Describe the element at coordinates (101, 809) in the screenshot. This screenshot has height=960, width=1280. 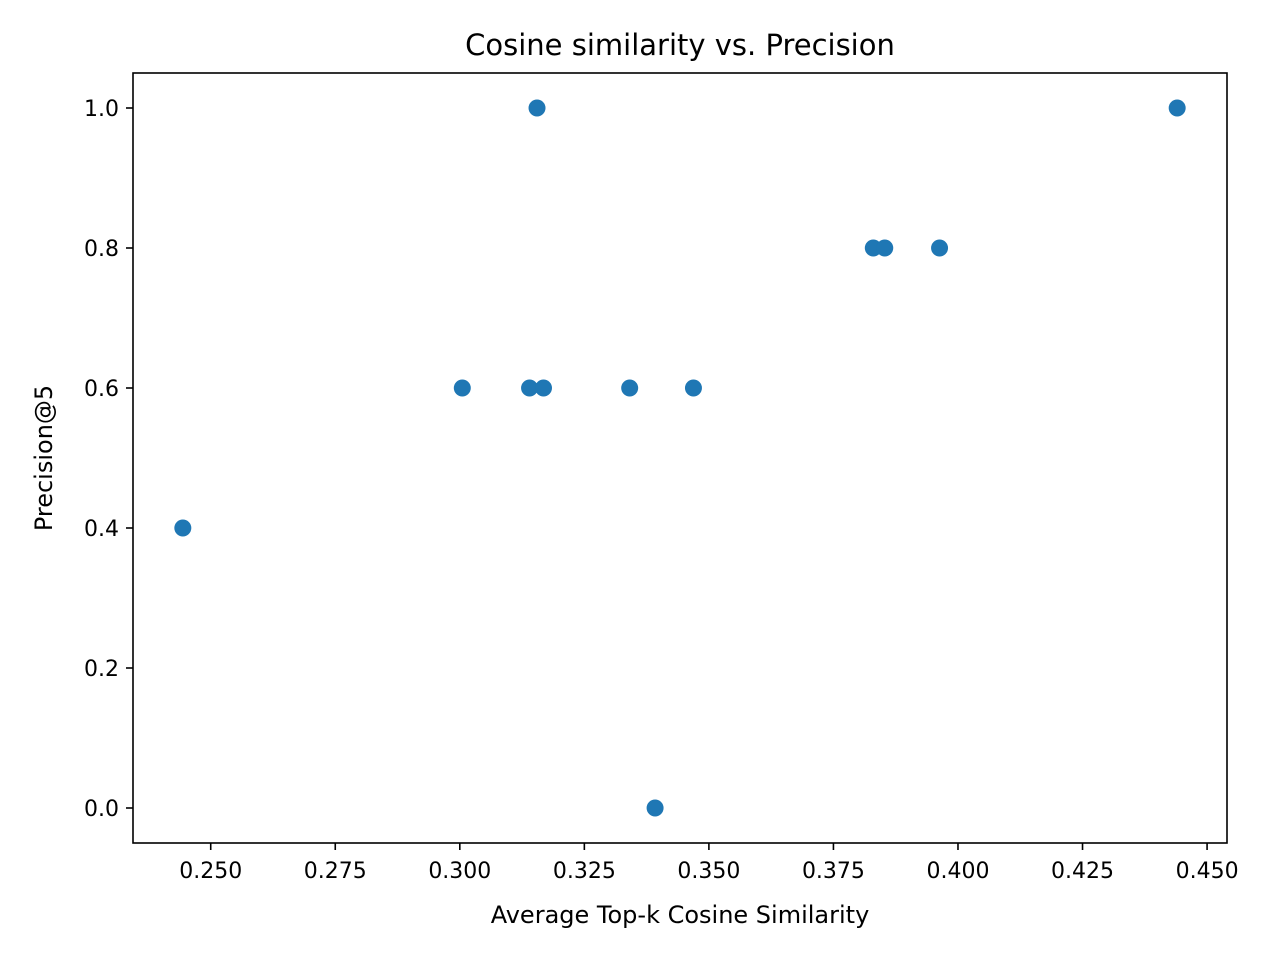
I see `y-tick-label: 0.0` at that location.